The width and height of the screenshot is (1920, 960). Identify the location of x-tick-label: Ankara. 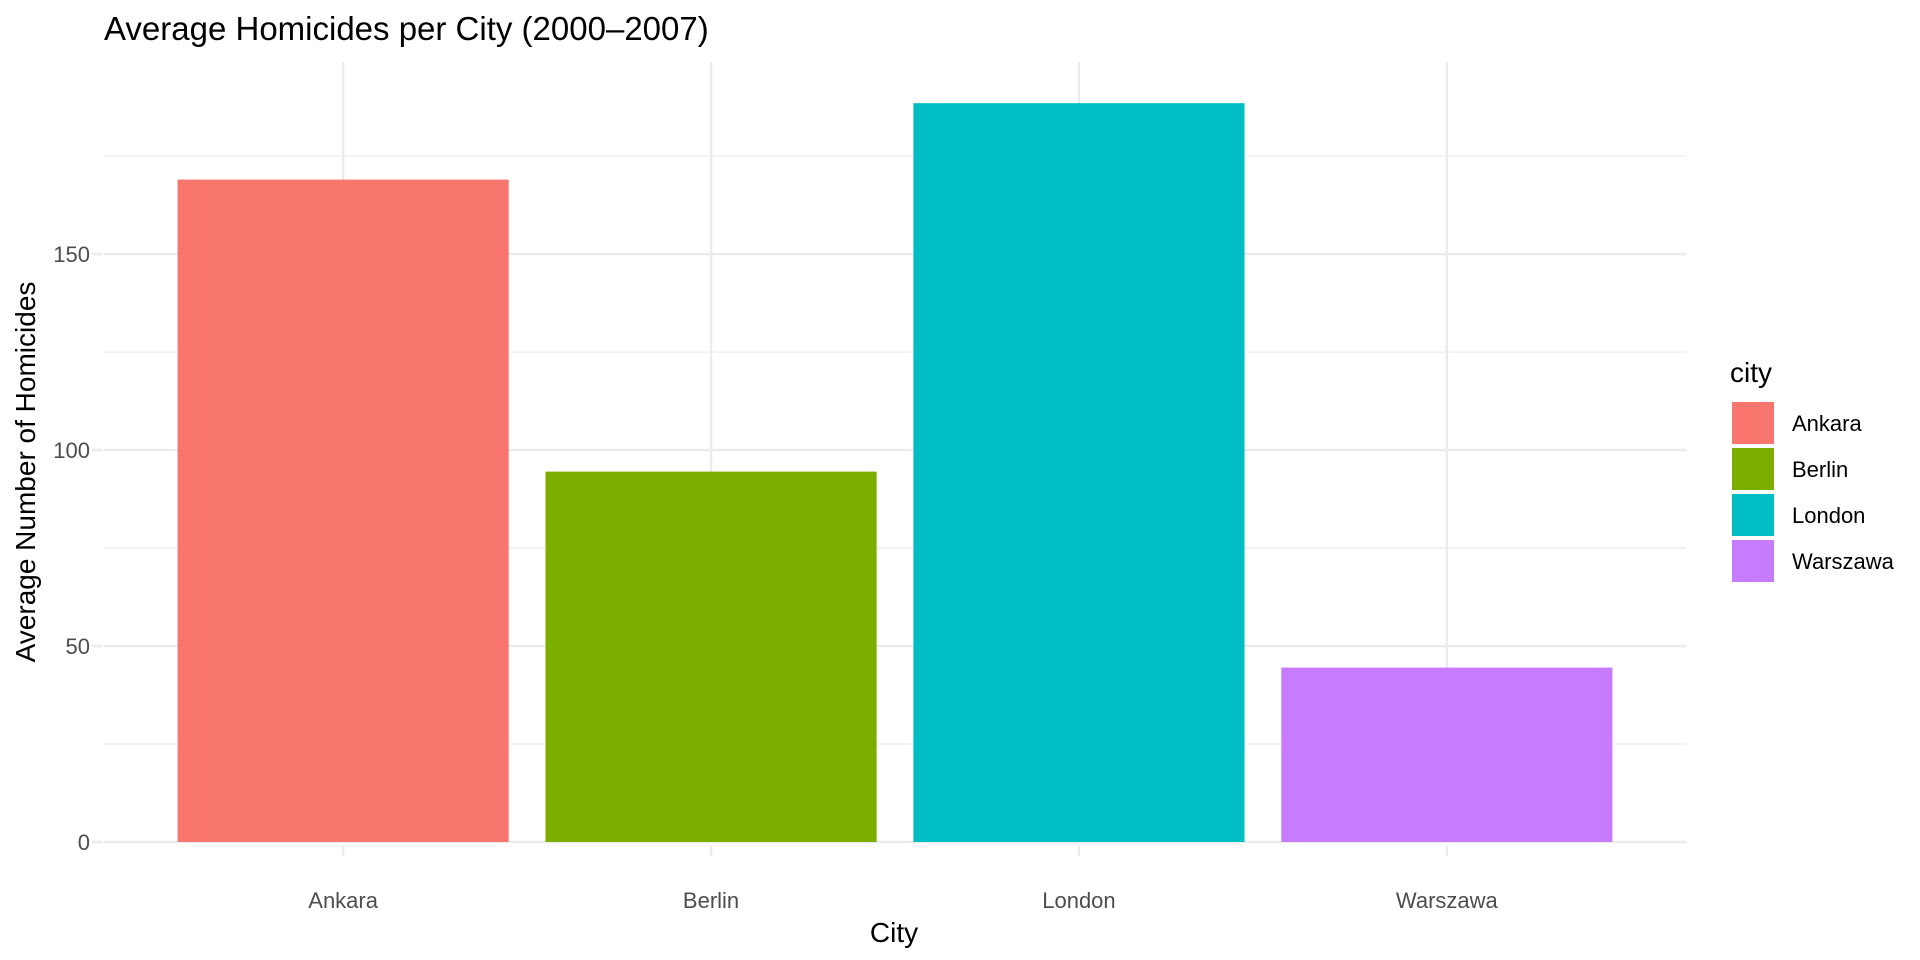
(343, 900).